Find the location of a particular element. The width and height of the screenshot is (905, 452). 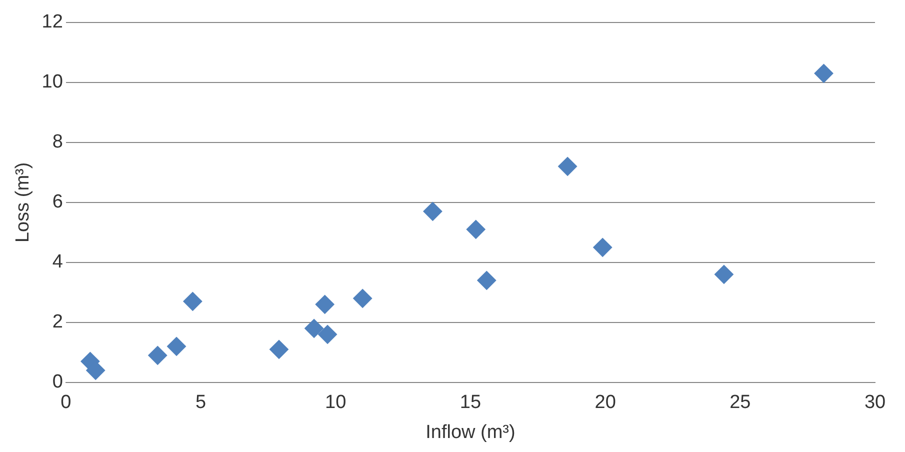

y-tick-label: 10 is located at coordinates (52, 82).